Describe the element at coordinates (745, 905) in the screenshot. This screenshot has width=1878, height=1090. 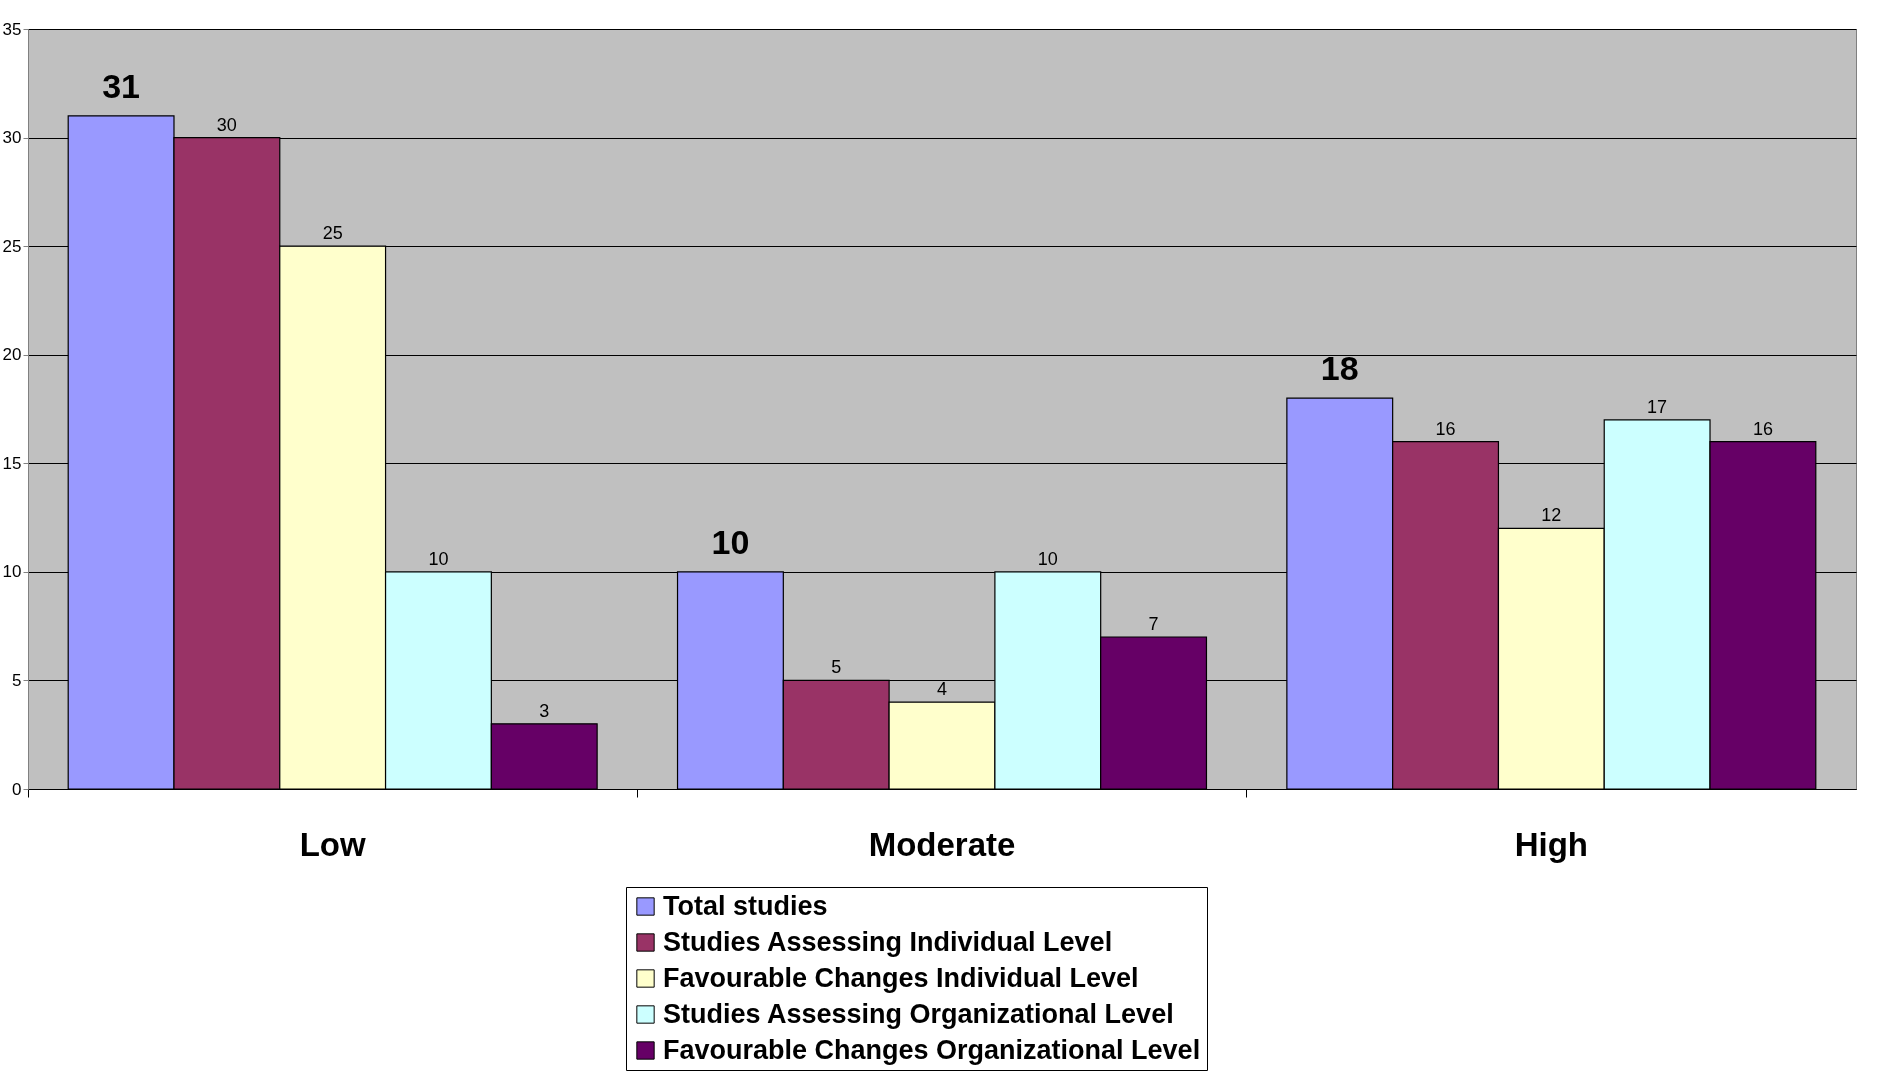
I see `legend-label: Total studies` at that location.